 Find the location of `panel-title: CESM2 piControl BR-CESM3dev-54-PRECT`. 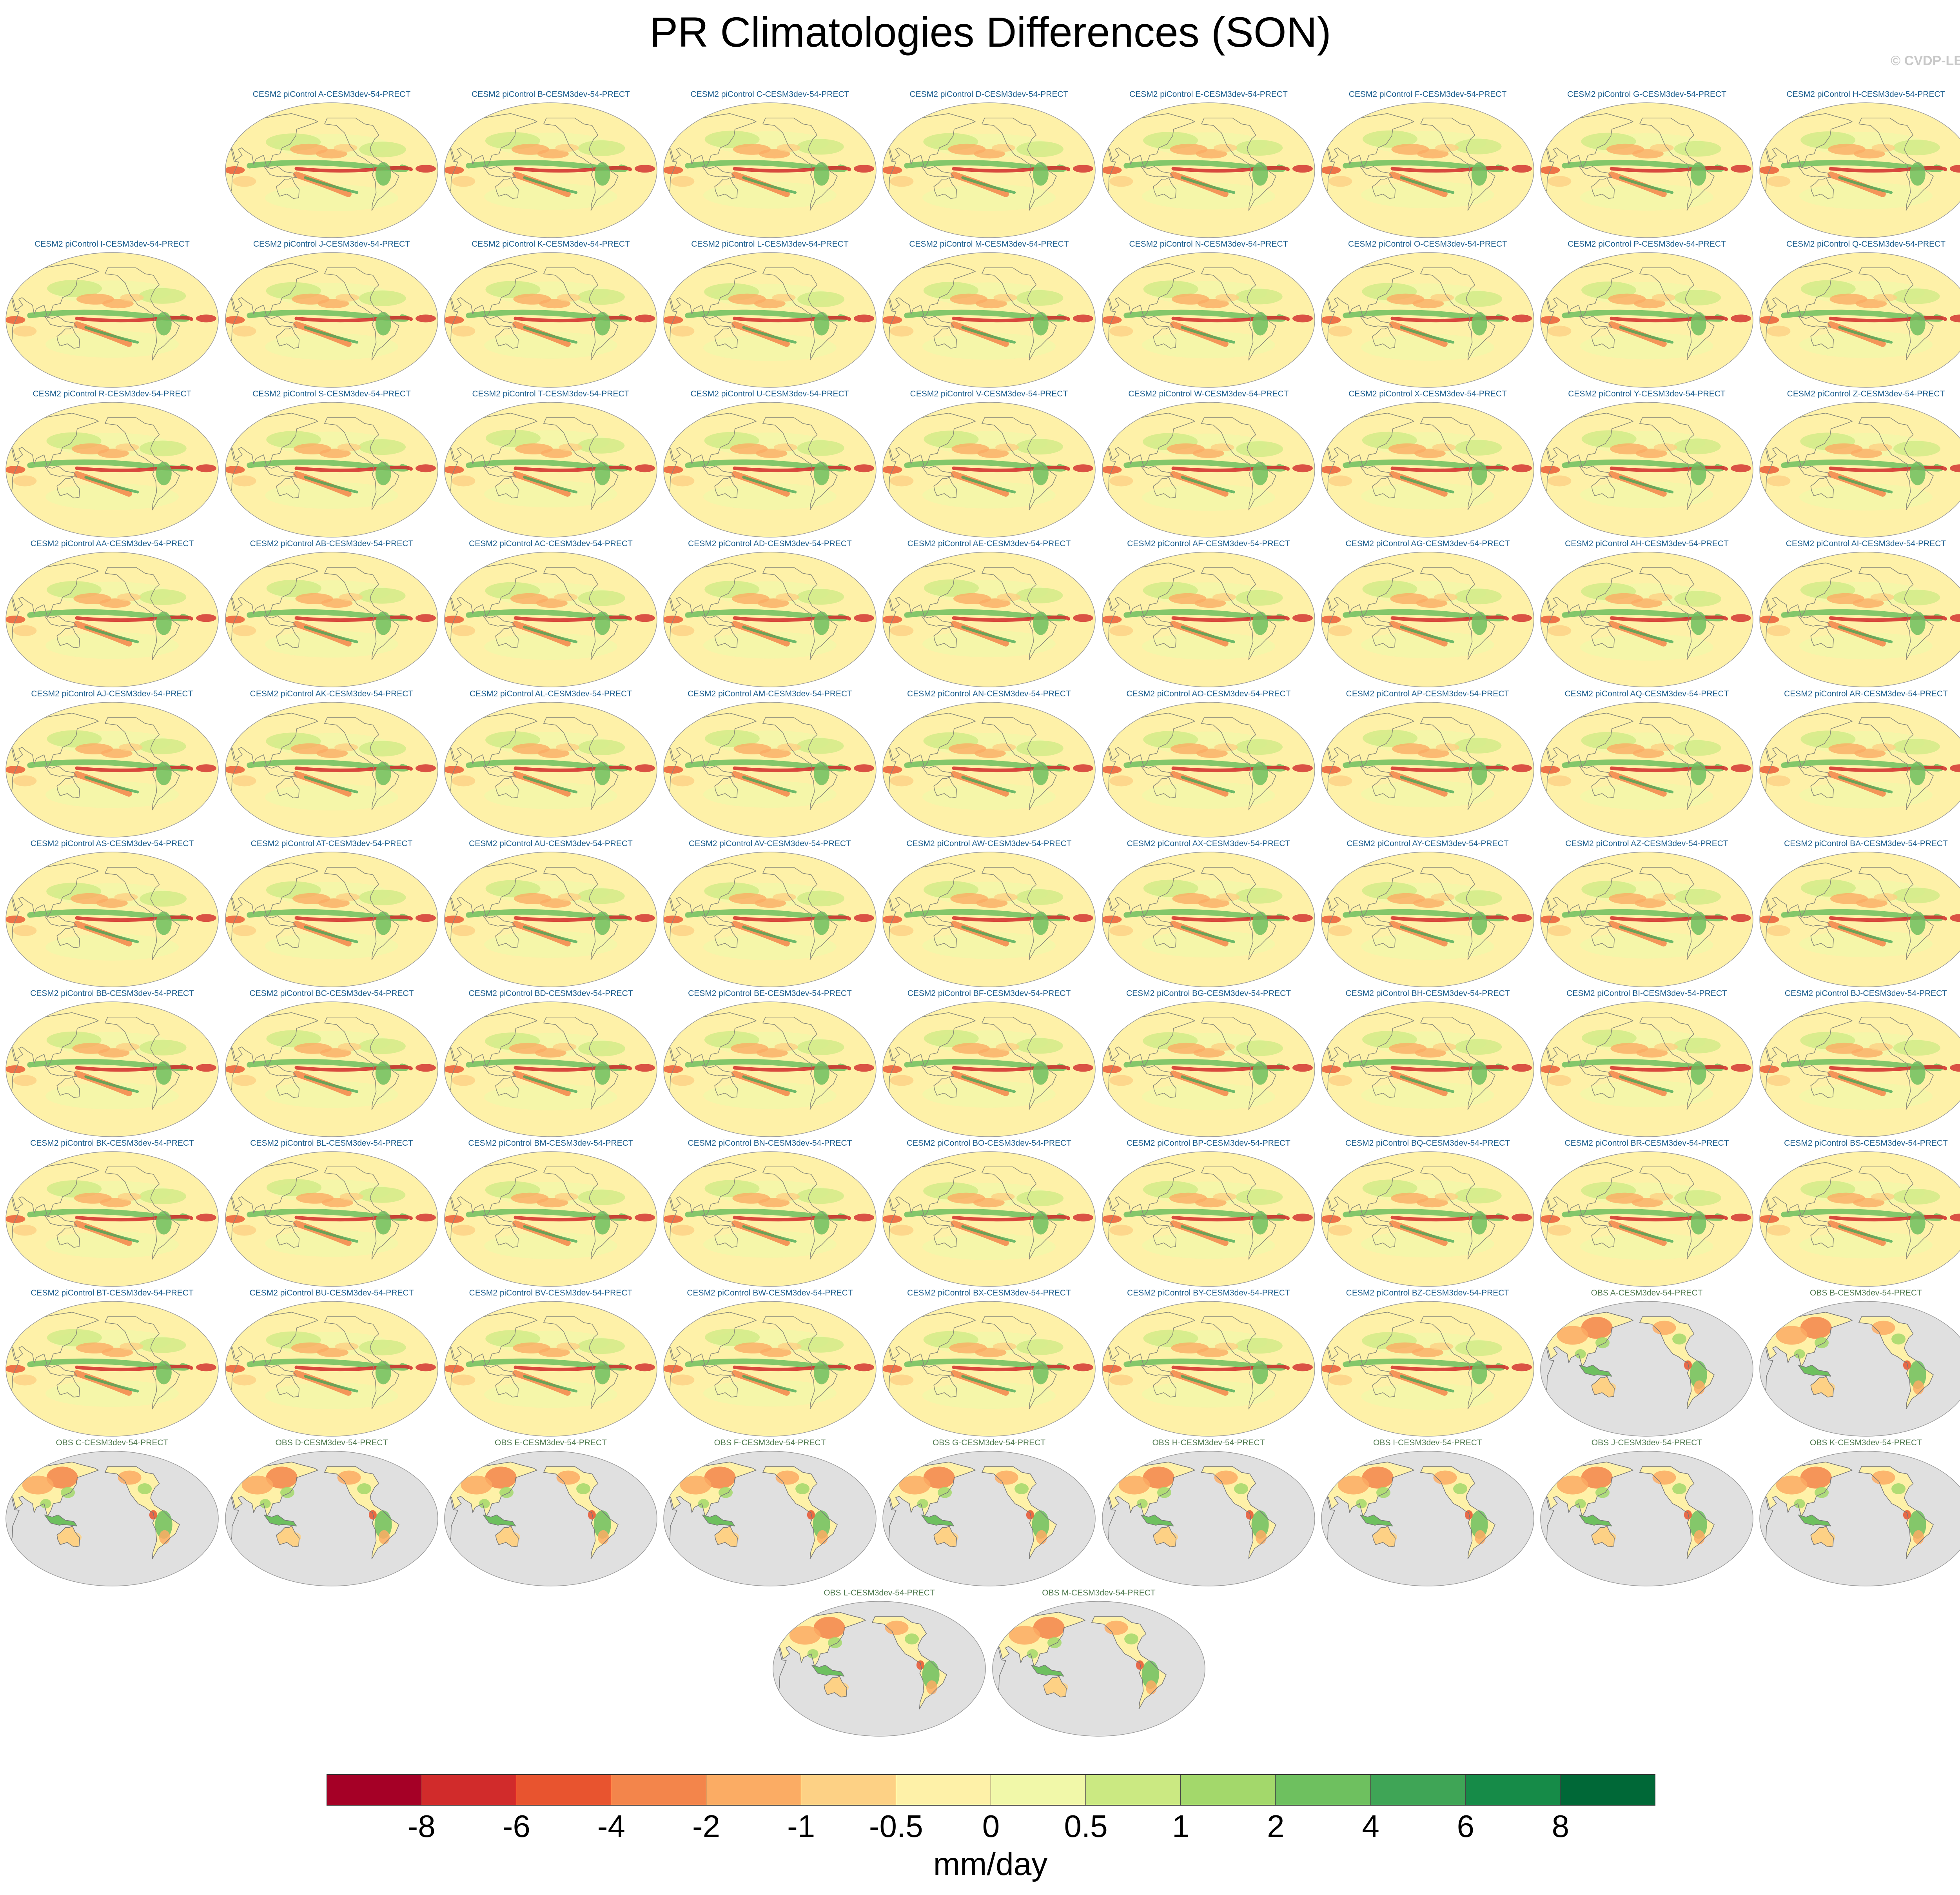

panel-title: CESM2 piControl BR-CESM3dev-54-PRECT is located at coordinates (1646, 1143).